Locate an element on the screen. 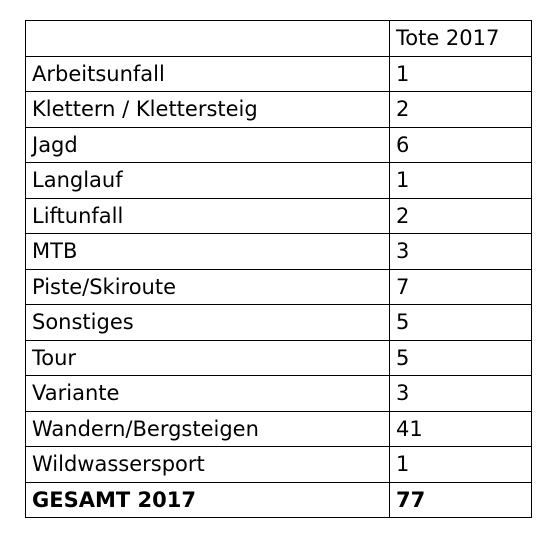 The height and width of the screenshot is (537, 556). table-row: Piste/Skiroute 7 is located at coordinates (278, 286).